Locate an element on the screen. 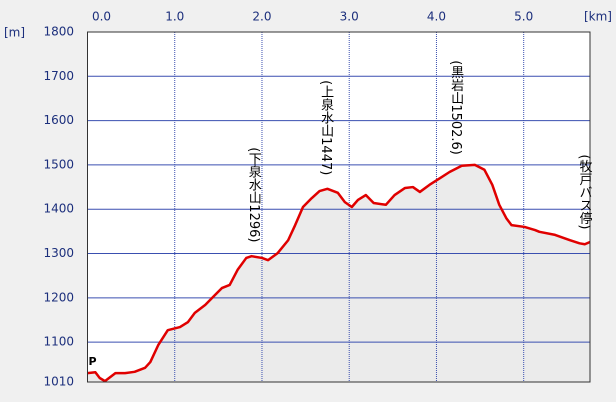  x-tick-label: 3.0 is located at coordinates (349, 17).